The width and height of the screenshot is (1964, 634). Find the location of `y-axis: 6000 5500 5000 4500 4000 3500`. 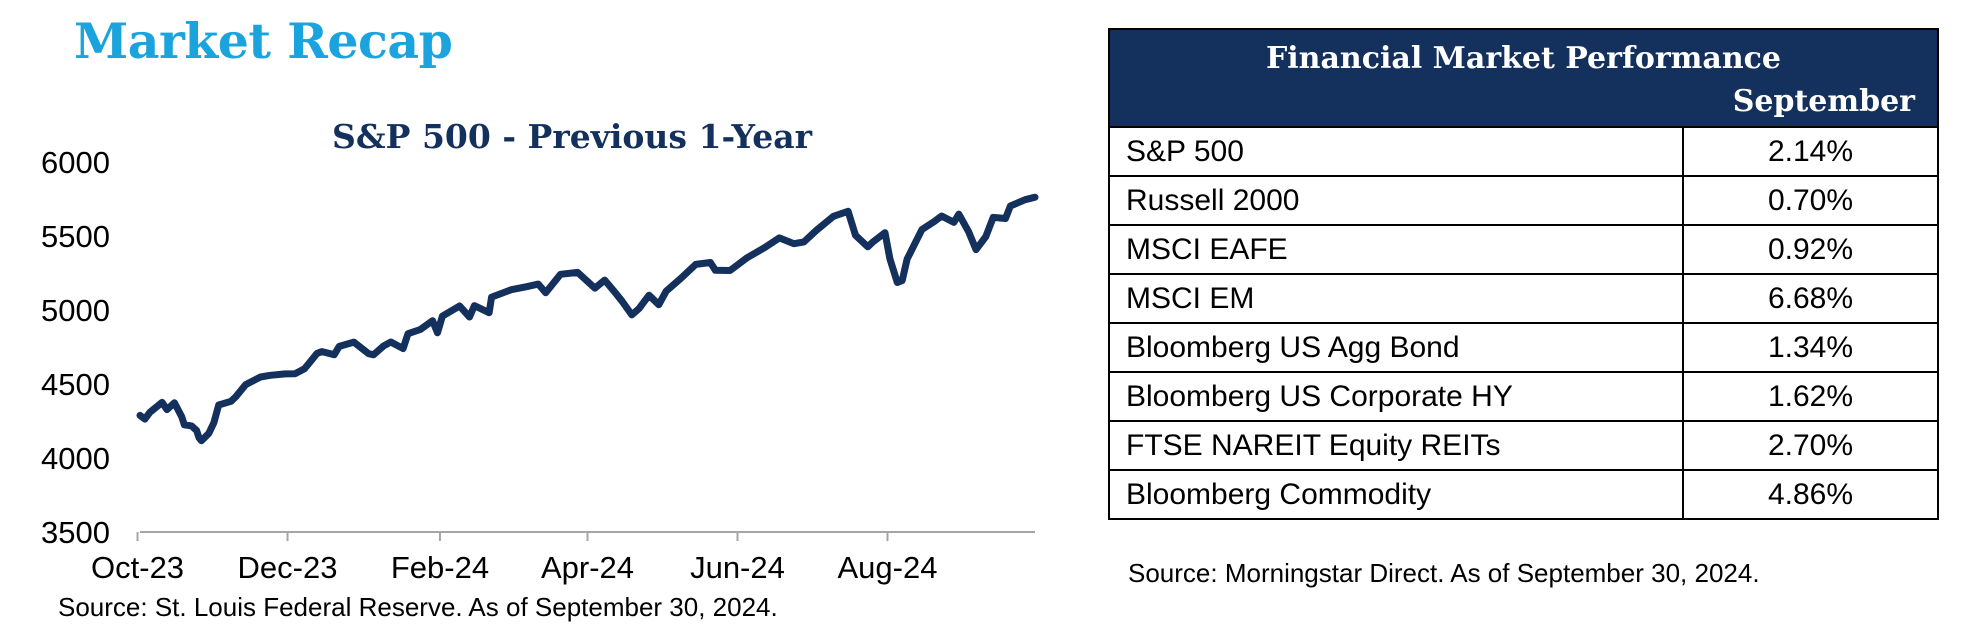

y-axis: 6000 5500 5000 4500 4000 3500 is located at coordinates (75, 347).